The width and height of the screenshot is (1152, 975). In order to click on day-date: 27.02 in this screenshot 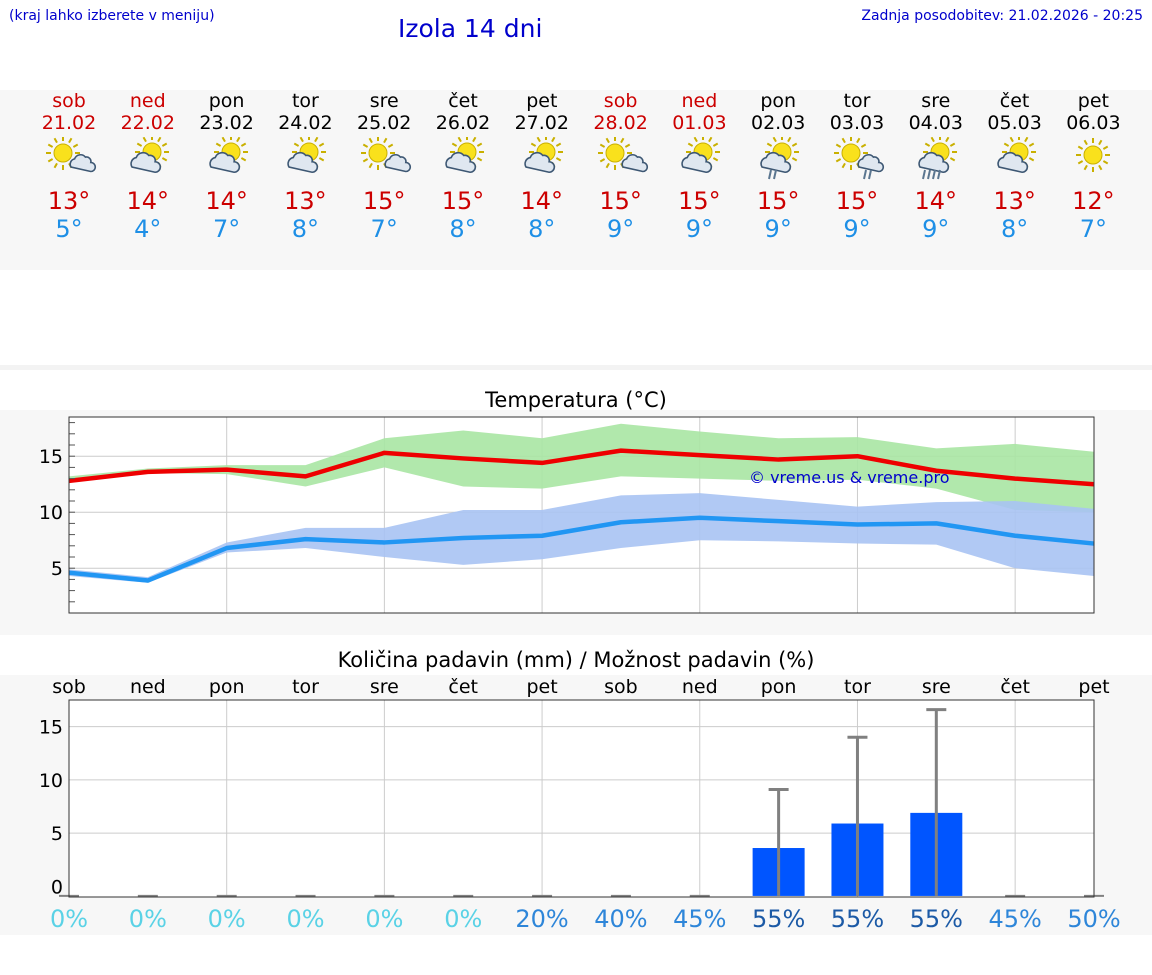, I will do `click(541, 123)`.